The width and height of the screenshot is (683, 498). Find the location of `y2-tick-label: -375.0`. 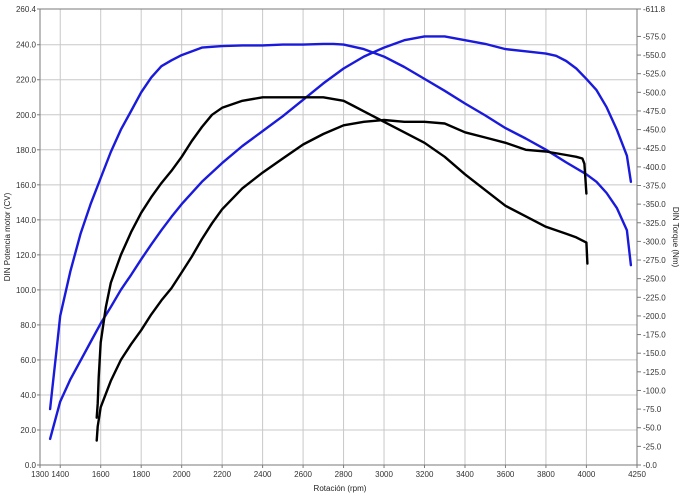

y2-tick-label: -375.0 is located at coordinates (654, 185).